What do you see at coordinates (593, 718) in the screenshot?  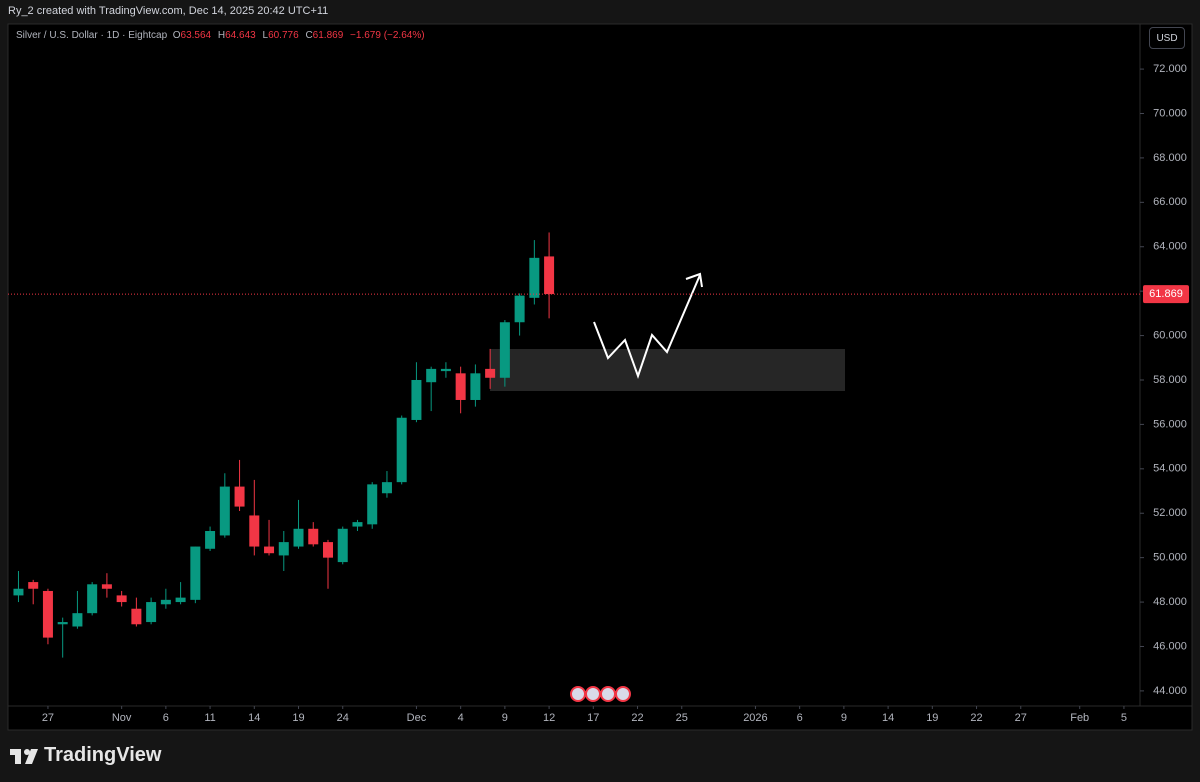 I see `x-tick-label: 17` at bounding box center [593, 718].